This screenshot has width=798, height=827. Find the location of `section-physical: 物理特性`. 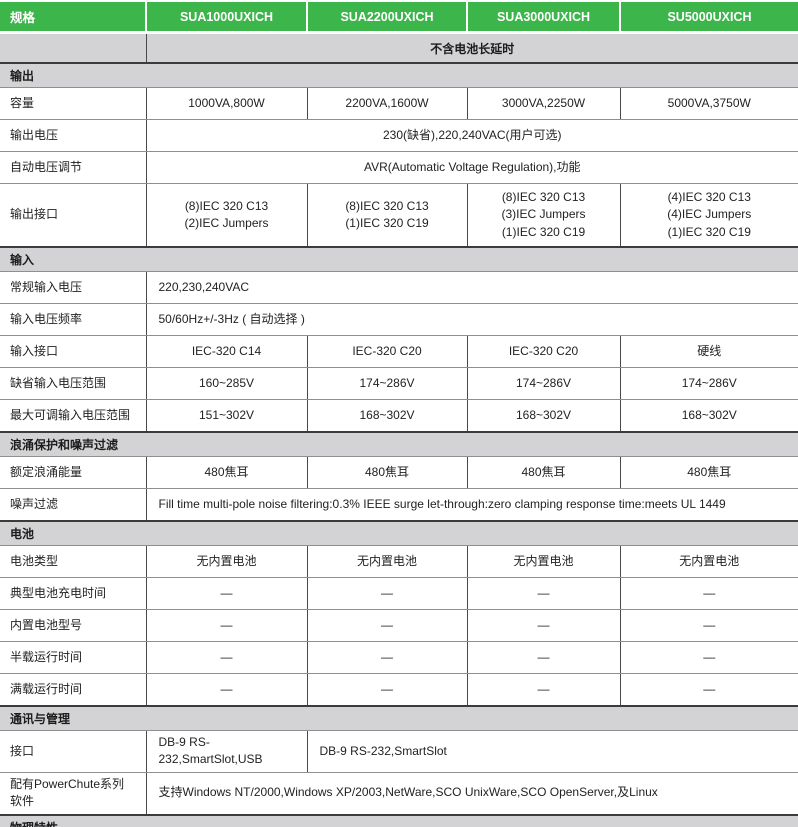

section-physical: 物理特性 is located at coordinates (399, 820).